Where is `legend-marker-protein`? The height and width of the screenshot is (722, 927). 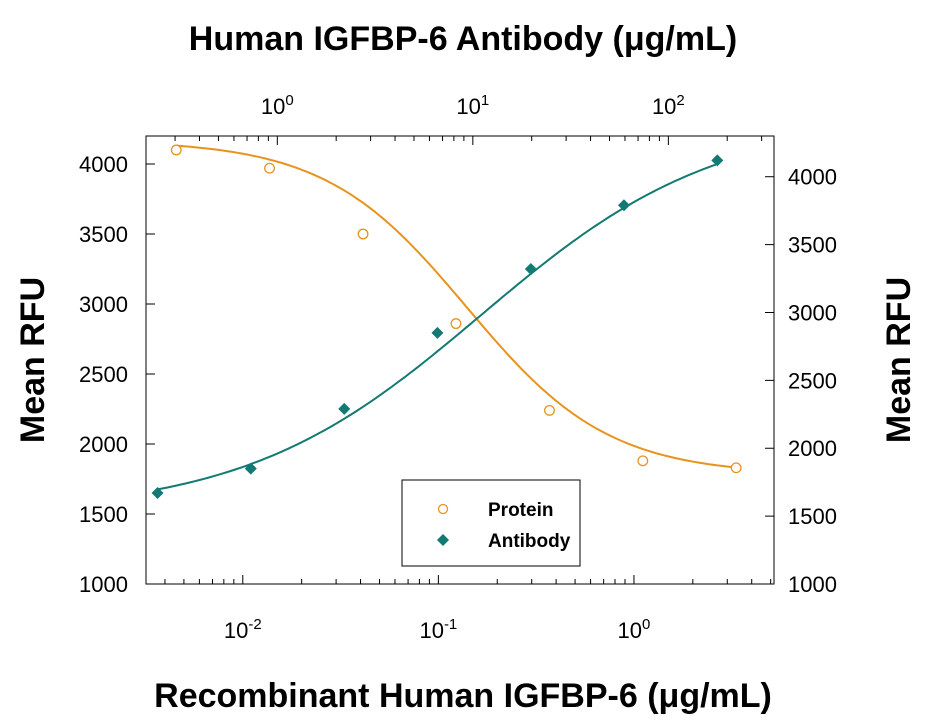
legend-marker-protein is located at coordinates (443, 509).